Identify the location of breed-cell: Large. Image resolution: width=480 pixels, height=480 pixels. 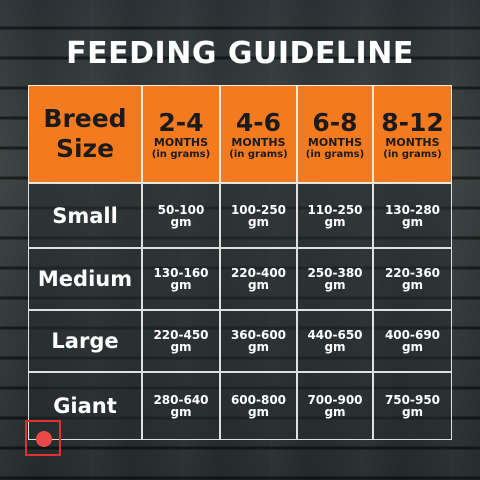
(85, 341).